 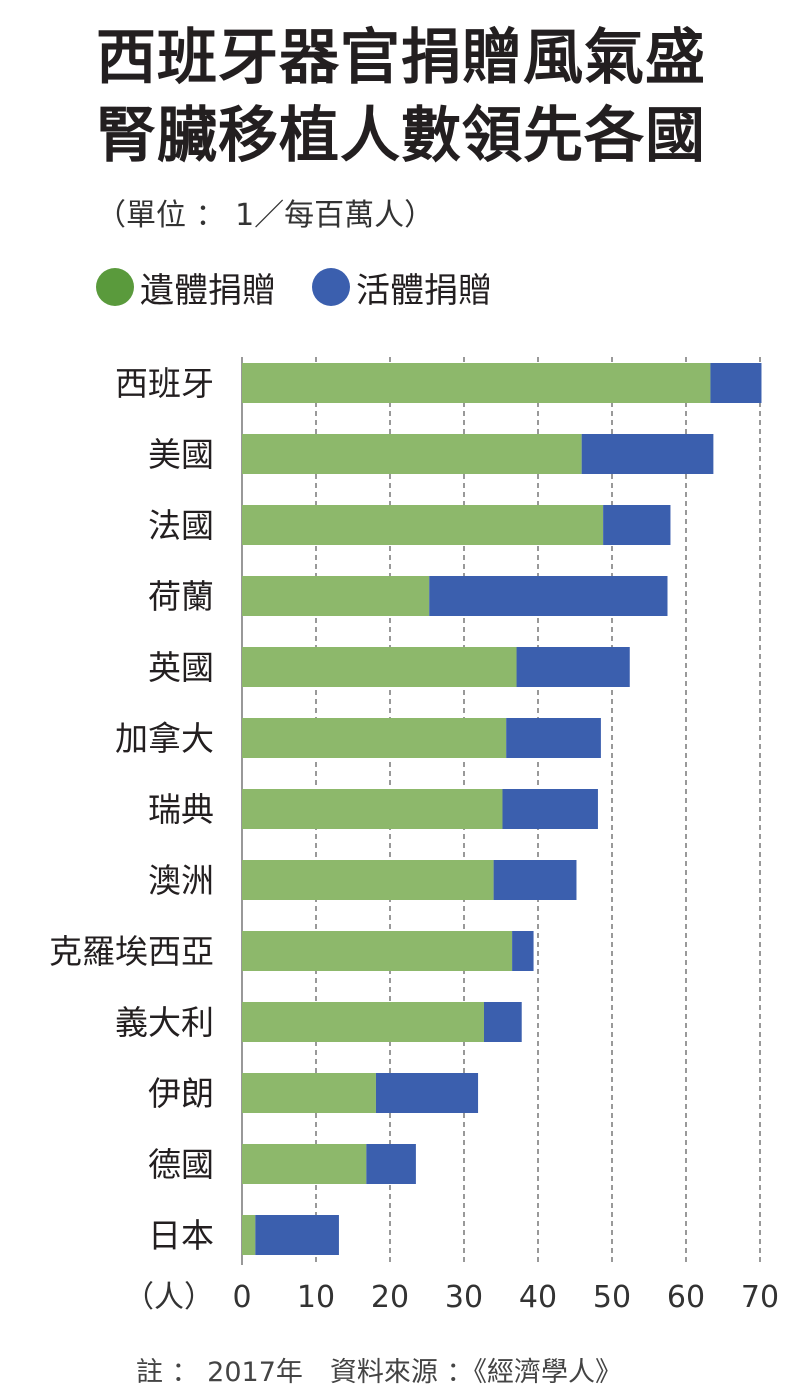 I want to click on legend-swatch-living, so click(x=331, y=287).